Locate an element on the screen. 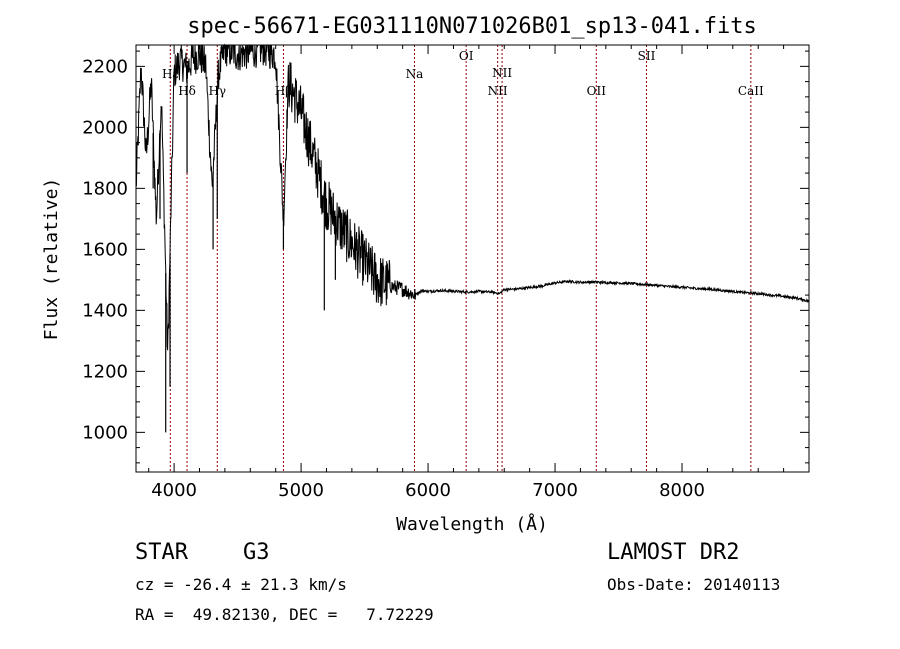  y-tick-label: 1400 is located at coordinates (105, 310).